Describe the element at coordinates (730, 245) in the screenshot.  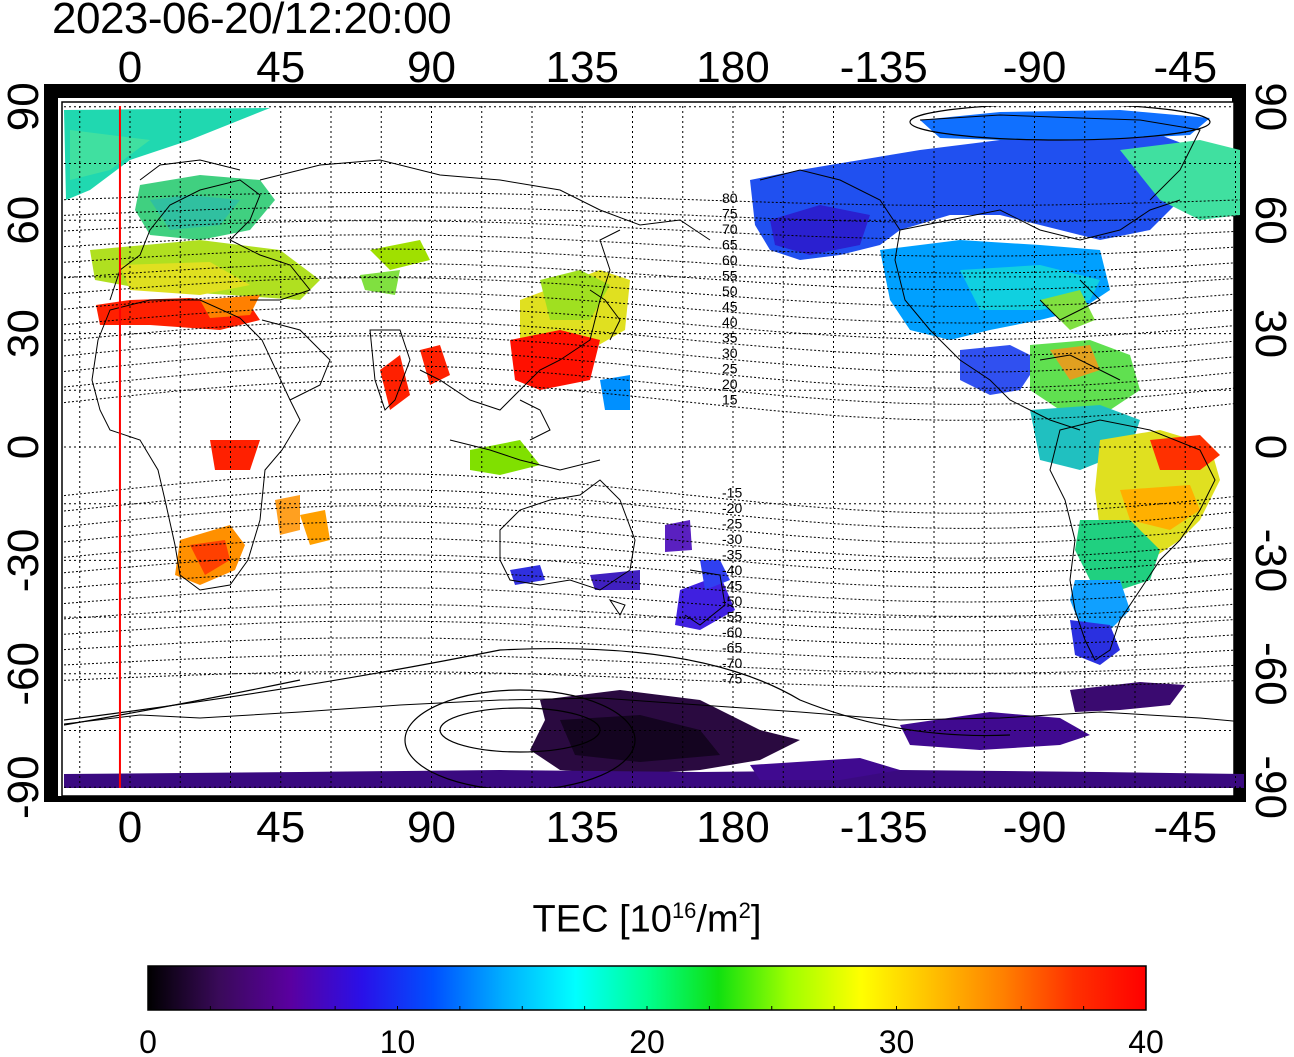
I see `maglat-label: 65` at that location.